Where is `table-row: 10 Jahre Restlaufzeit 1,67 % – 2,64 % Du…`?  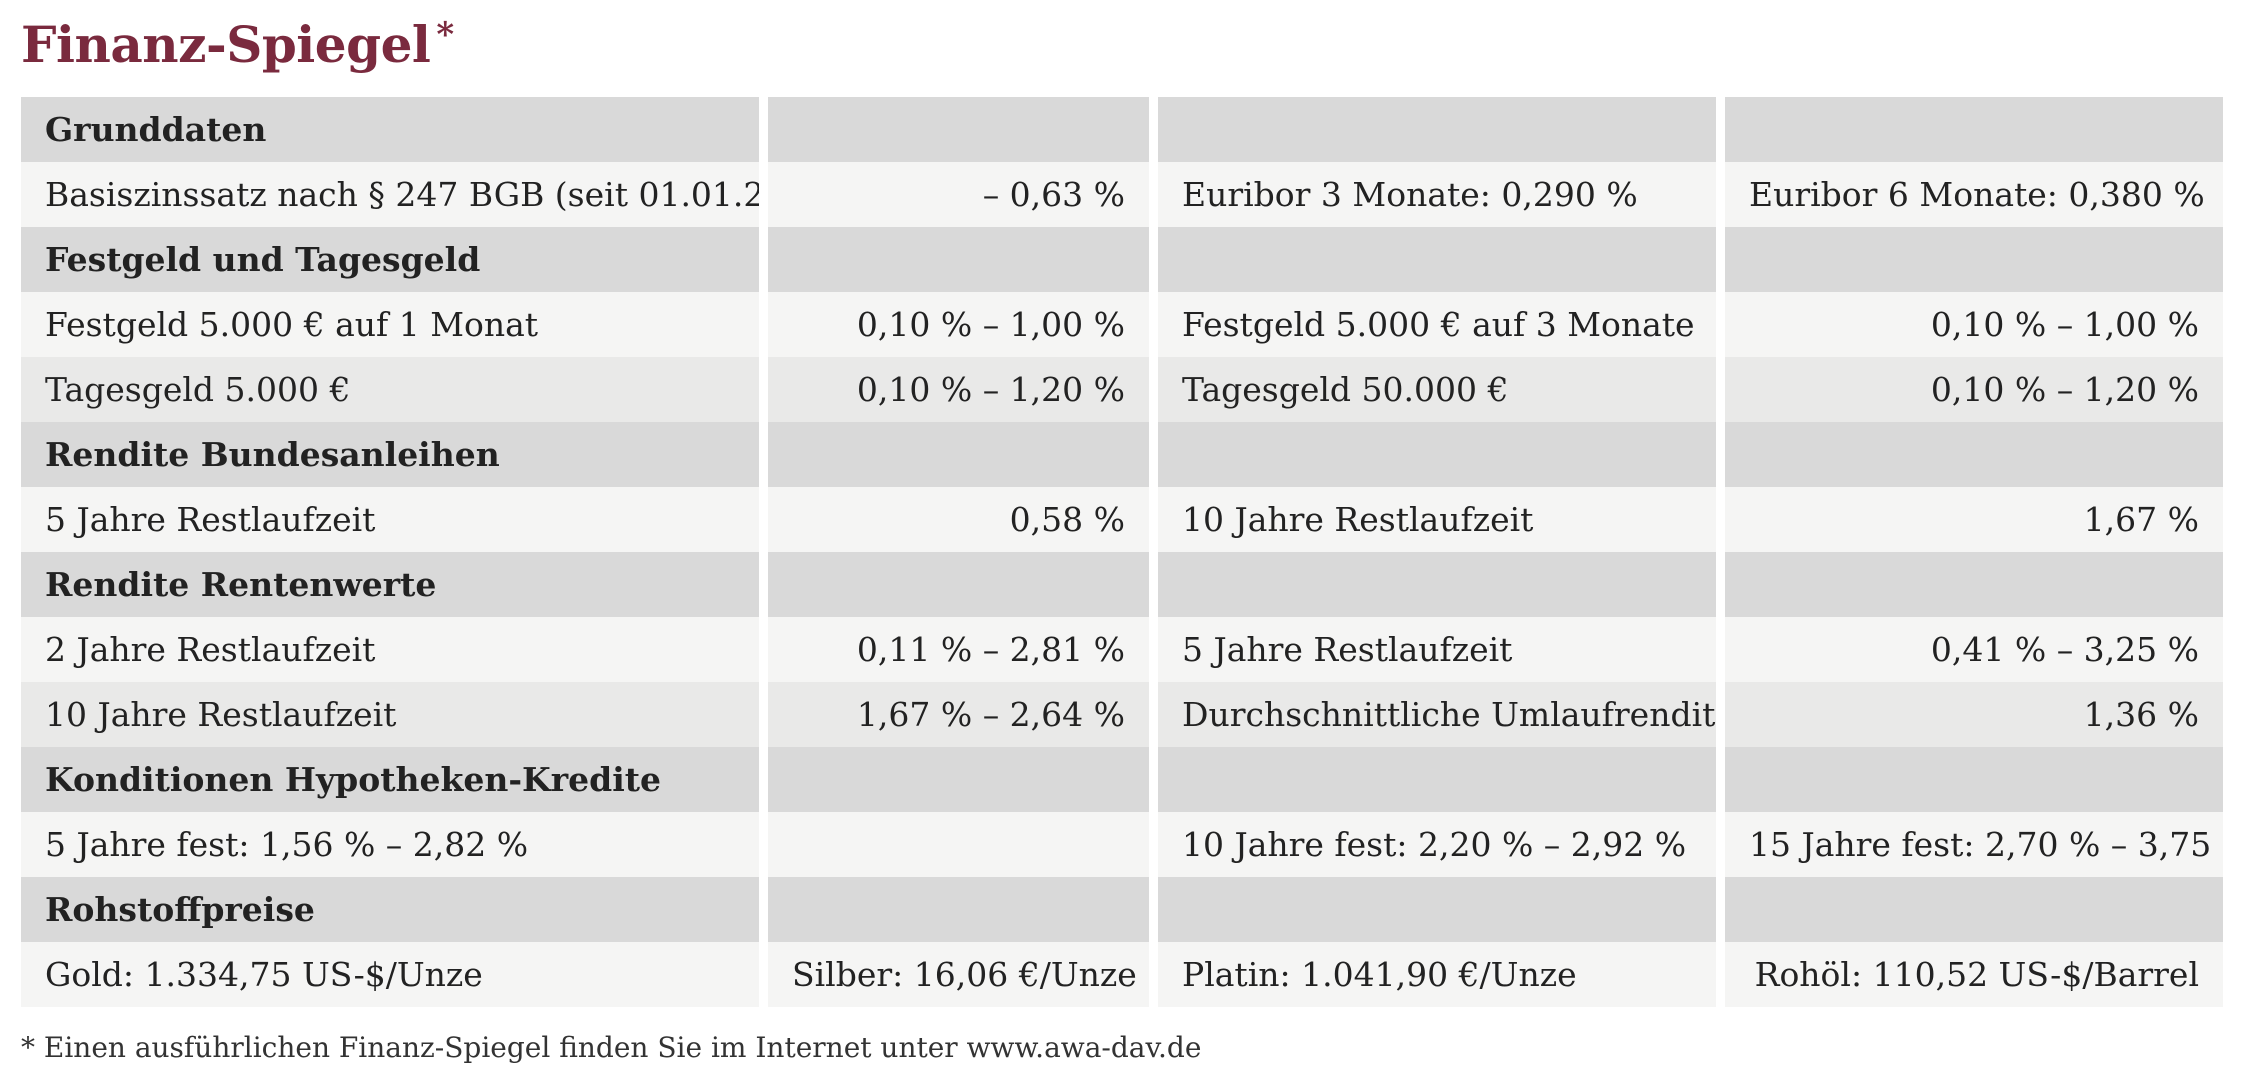 table-row: 10 Jahre Restlaufzeit 1,67 % – 2,64 % Du… is located at coordinates (1122, 714).